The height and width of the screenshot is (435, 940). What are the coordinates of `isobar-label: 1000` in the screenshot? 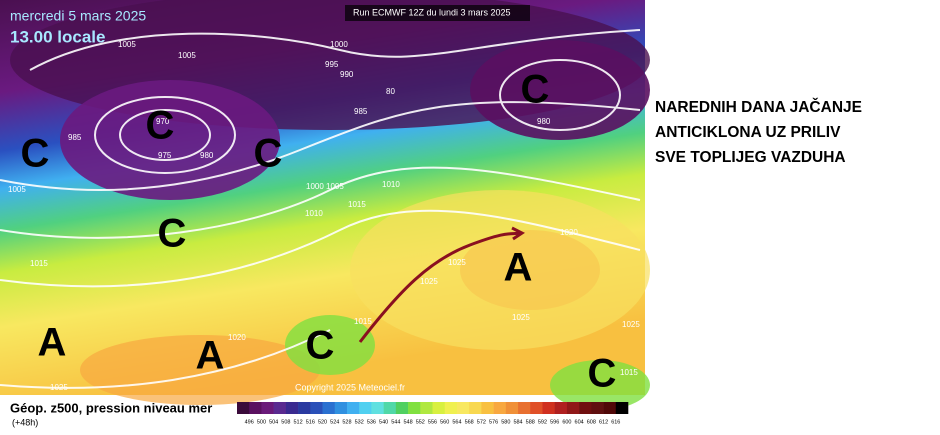 It's located at (339, 44).